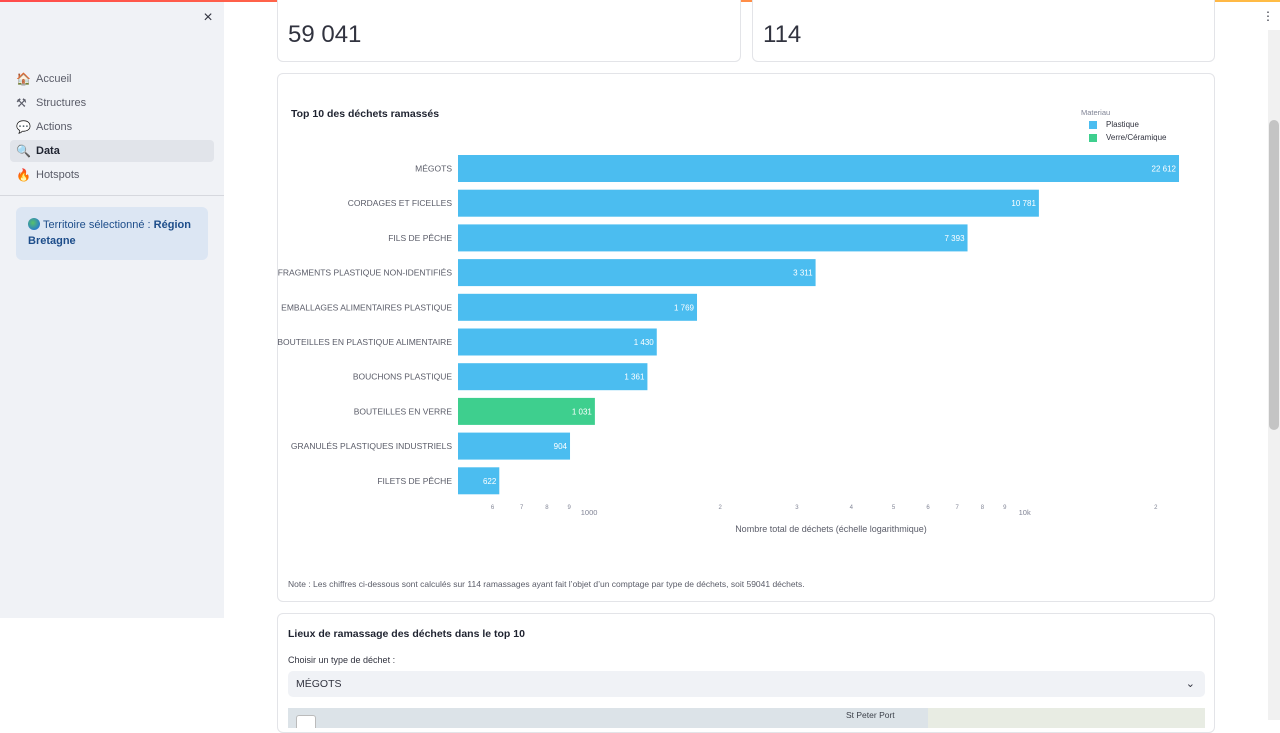 This screenshot has height=733, width=1280. What do you see at coordinates (746, 684) in the screenshot?
I see `waste-type-select: MÉGOTS ⌄` at bounding box center [746, 684].